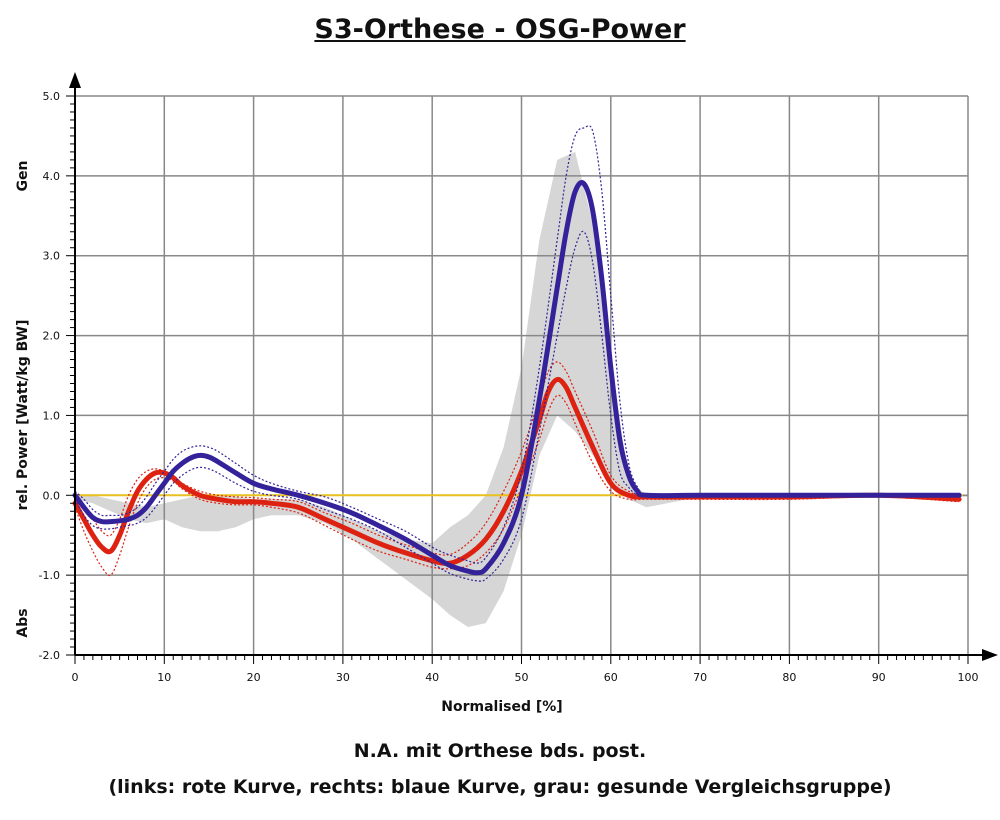  I want to click on y-tick-label: 3.0, so click(52, 256).